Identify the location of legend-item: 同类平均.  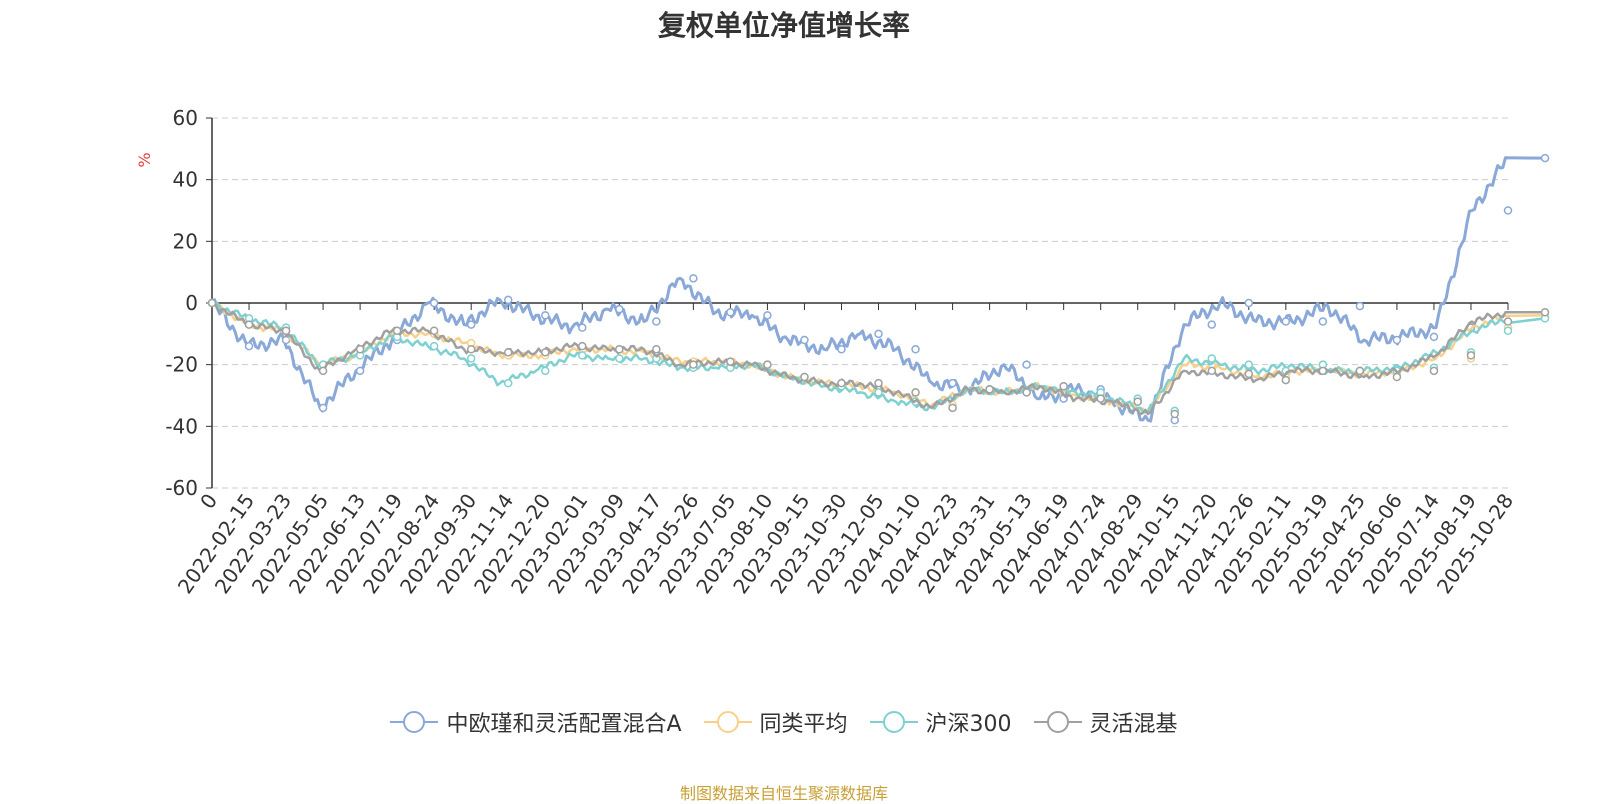
(775, 722).